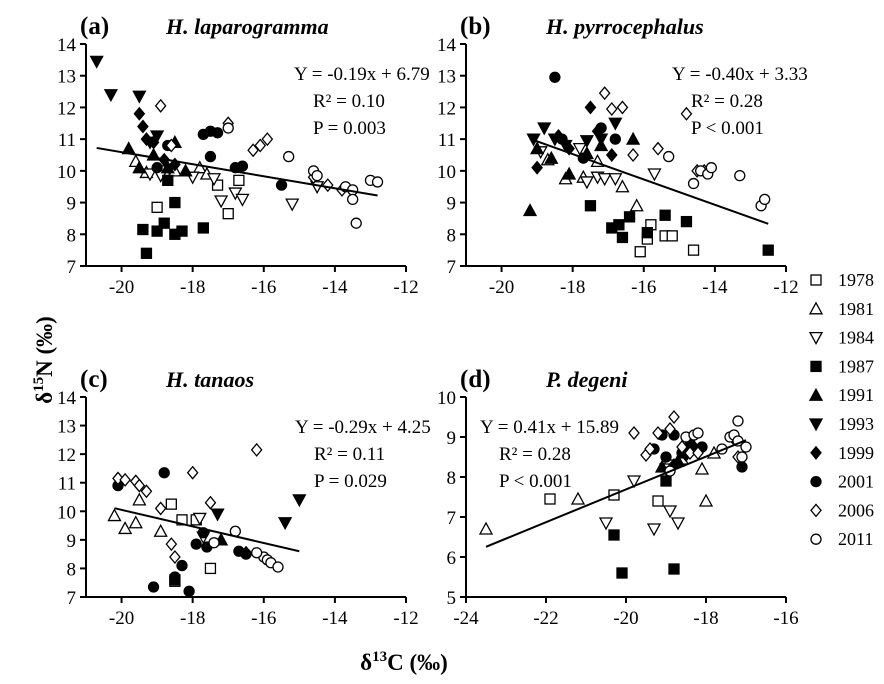 The height and width of the screenshot is (684, 884). I want to click on panel-title: P. degeni, so click(586, 379).